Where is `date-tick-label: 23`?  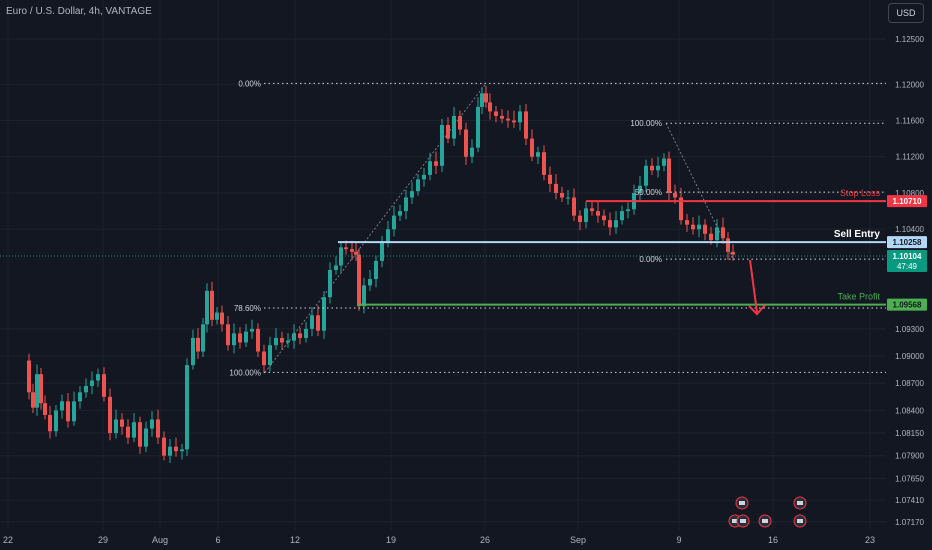 date-tick-label: 23 is located at coordinates (870, 540).